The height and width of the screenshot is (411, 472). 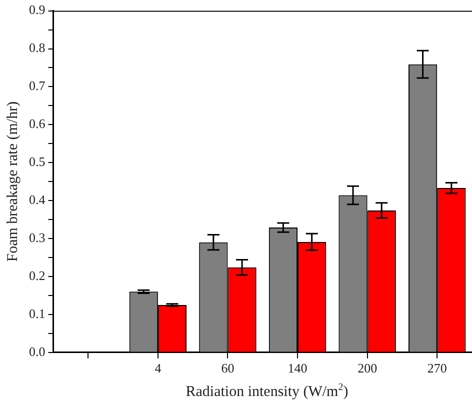 I want to click on y-tick-label: 0.6, so click(x=37, y=124).